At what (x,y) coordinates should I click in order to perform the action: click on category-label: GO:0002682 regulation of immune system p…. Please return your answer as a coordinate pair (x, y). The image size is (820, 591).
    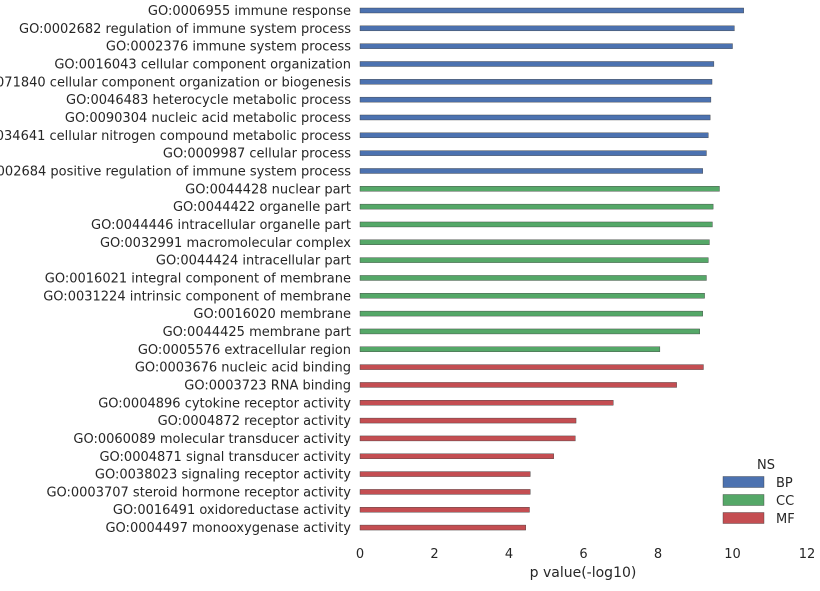
    Looking at the image, I should click on (185, 29).